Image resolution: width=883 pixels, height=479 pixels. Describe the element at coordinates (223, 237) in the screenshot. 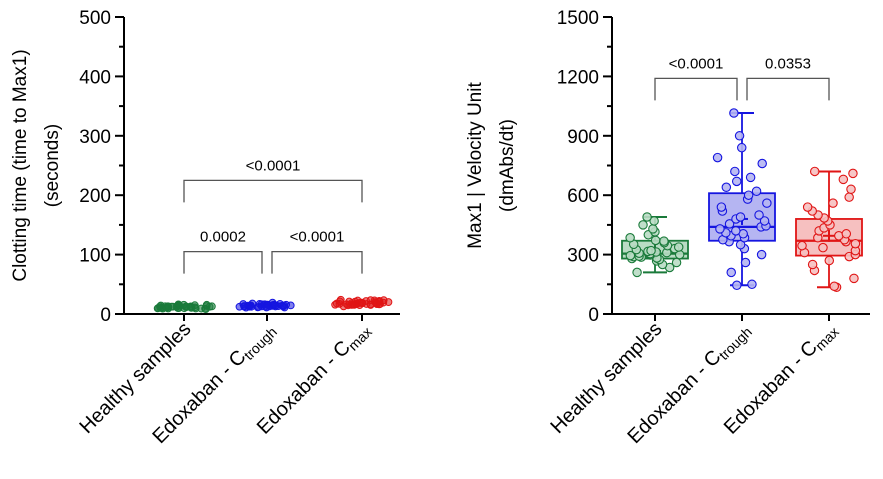

I see `p-value-label: 0.0002` at that location.